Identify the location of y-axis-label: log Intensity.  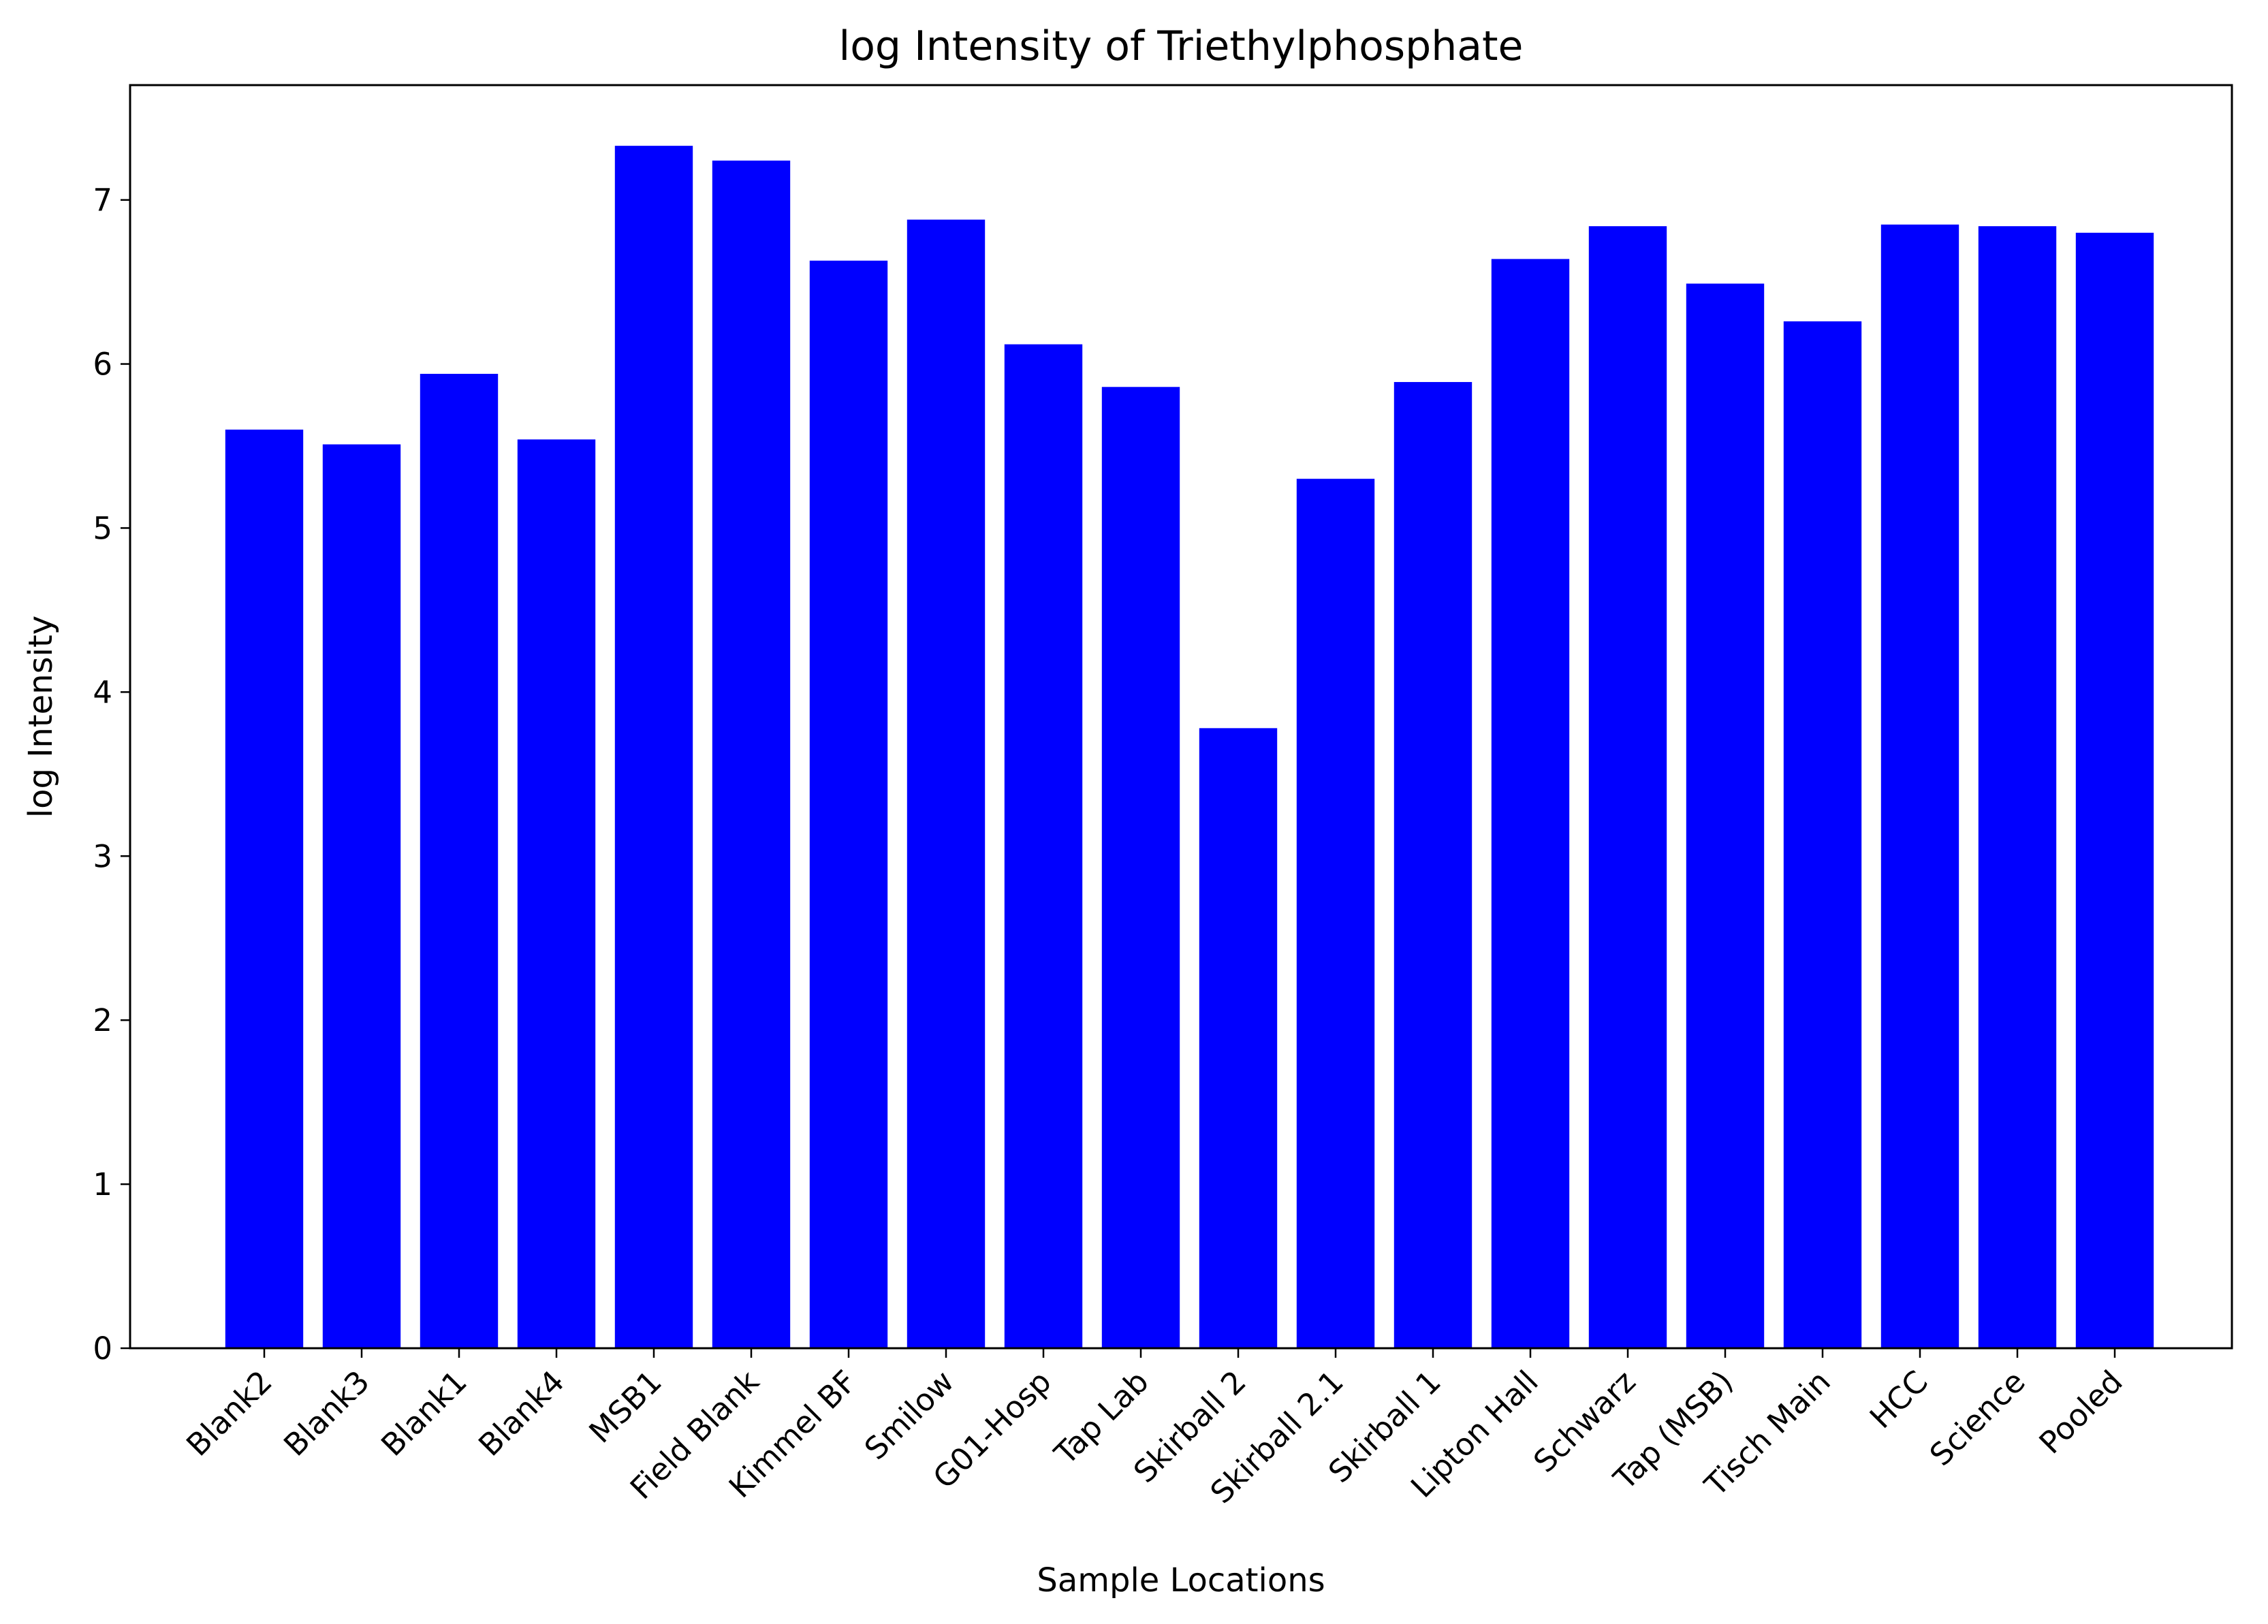
(41, 717).